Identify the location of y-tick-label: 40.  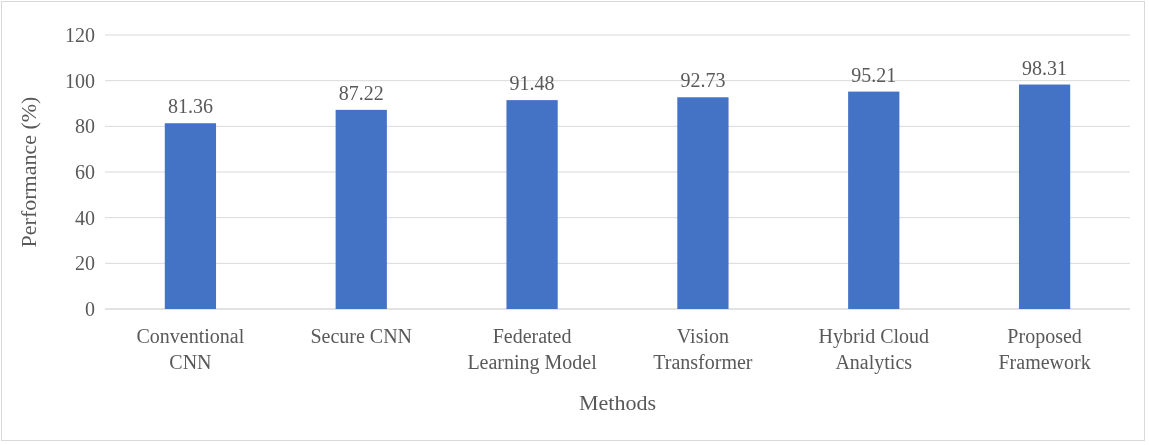
(85, 217).